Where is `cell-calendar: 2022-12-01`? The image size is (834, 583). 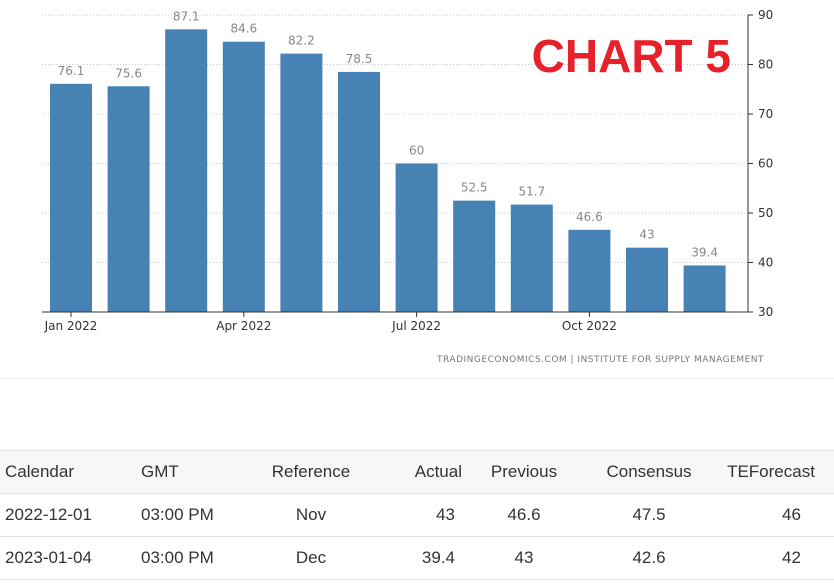
cell-calendar: 2022-12-01 is located at coordinates (68, 515).